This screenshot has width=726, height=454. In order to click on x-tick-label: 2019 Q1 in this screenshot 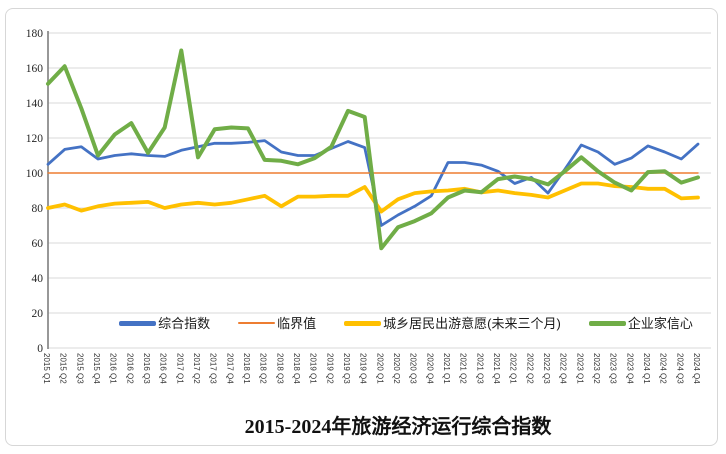, I will do `click(313, 368)`.